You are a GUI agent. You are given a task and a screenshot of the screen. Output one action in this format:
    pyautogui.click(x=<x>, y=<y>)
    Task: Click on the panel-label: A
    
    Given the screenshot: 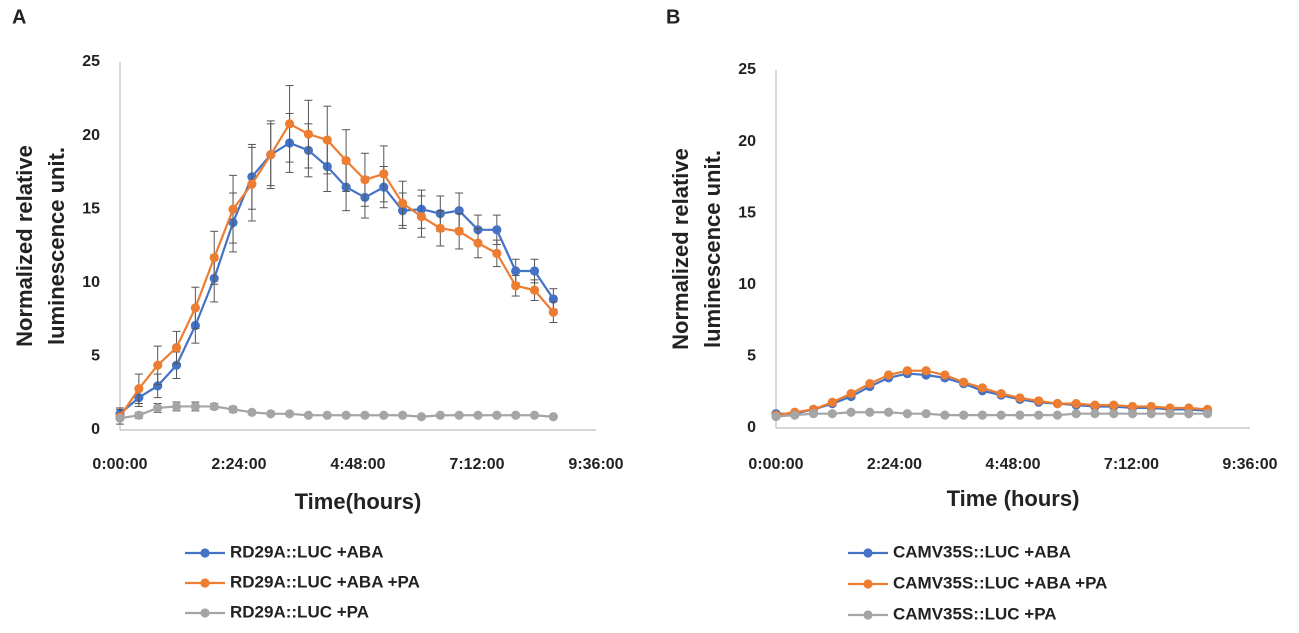 What is the action you would take?
    pyautogui.click(x=19, y=17)
    